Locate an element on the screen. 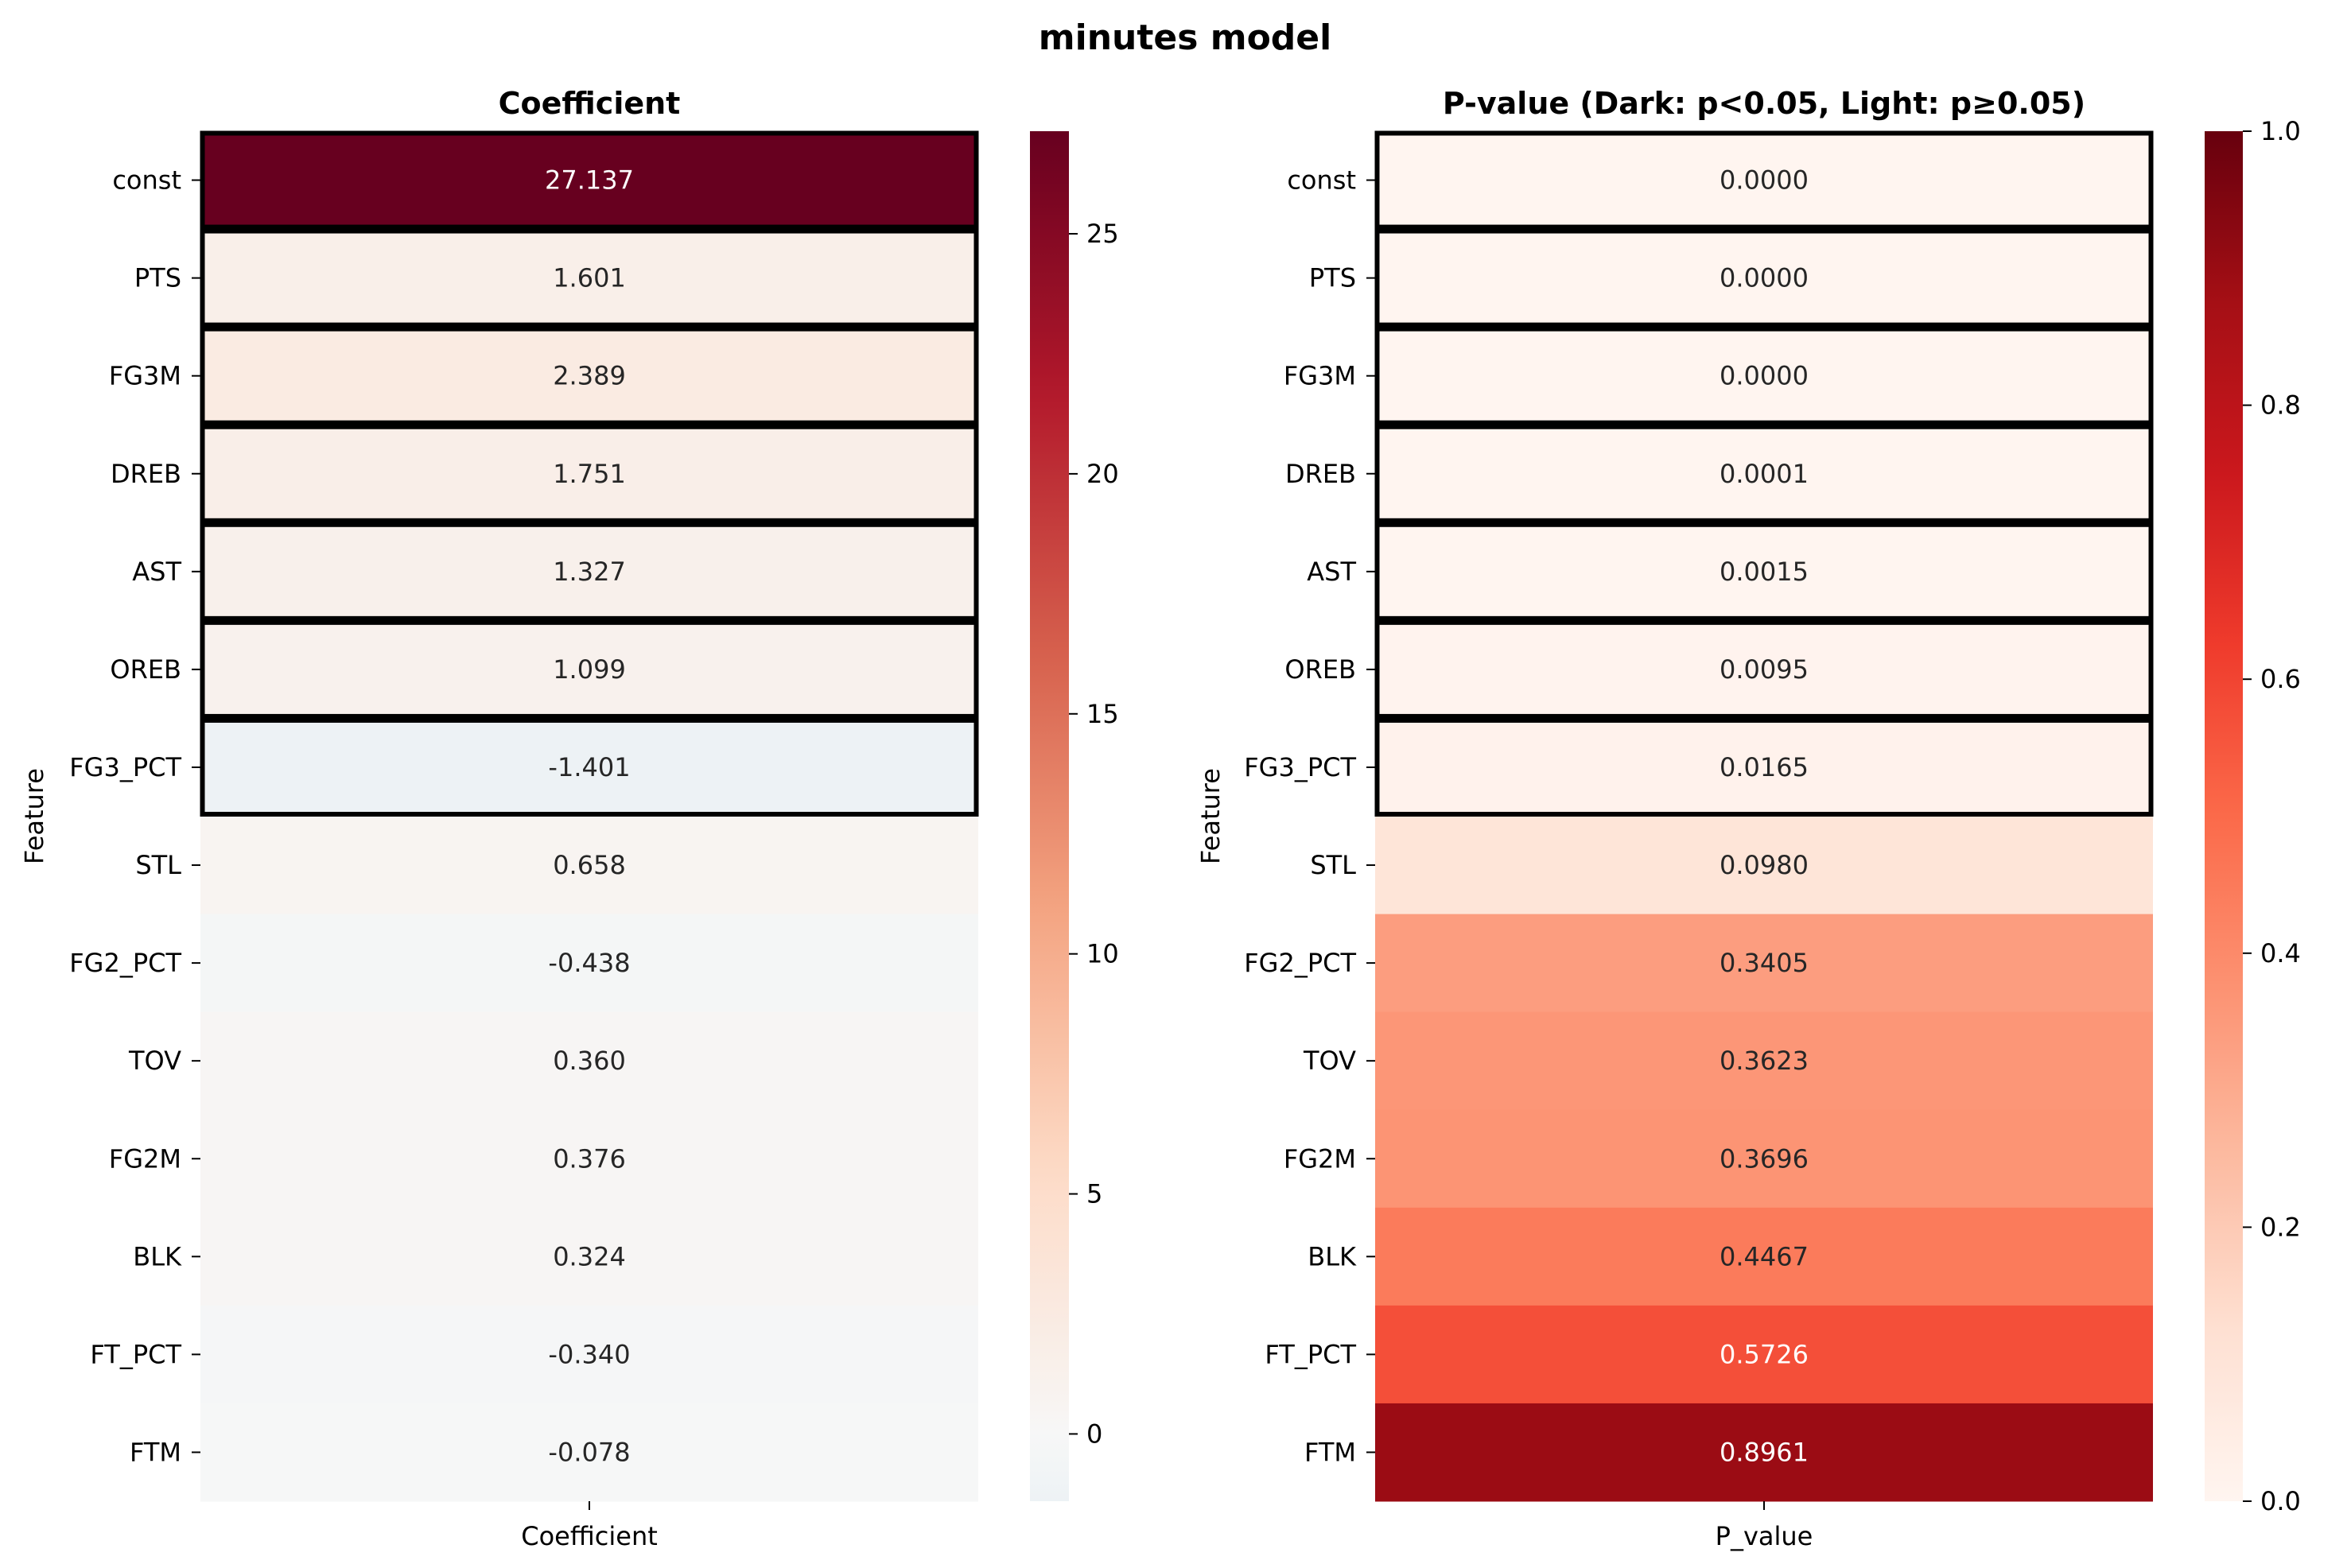  colorbar-tick-label: 0.2 is located at coordinates (2280, 1227).